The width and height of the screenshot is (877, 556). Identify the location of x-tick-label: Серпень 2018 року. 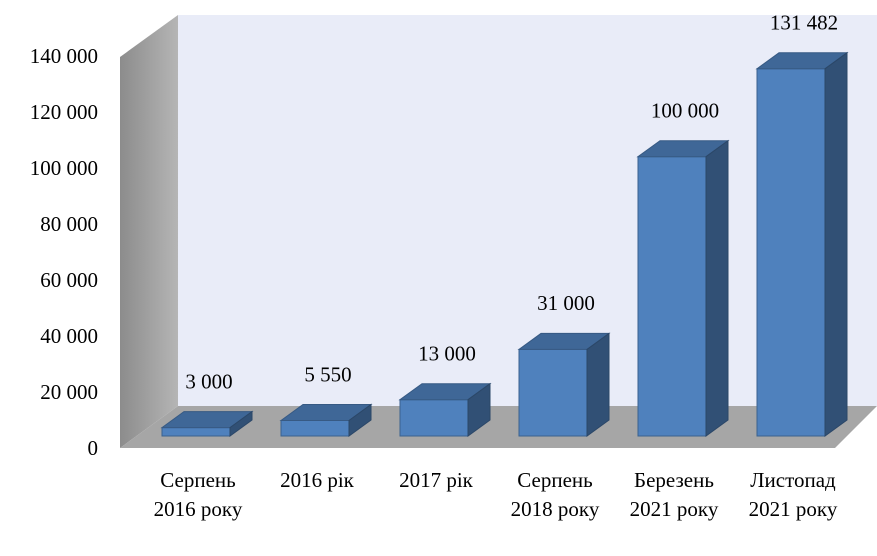
(555, 494).